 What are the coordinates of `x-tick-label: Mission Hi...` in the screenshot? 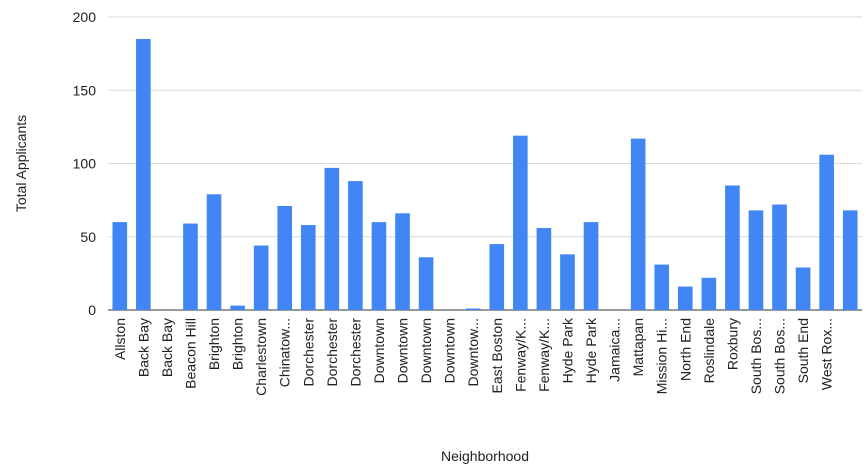 It's located at (662, 356).